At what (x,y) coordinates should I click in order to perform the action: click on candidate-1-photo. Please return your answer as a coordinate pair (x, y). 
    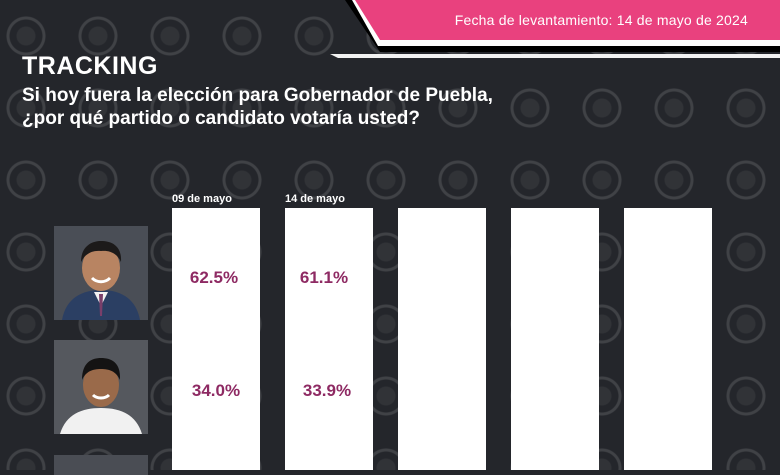
    Looking at the image, I should click on (101, 273).